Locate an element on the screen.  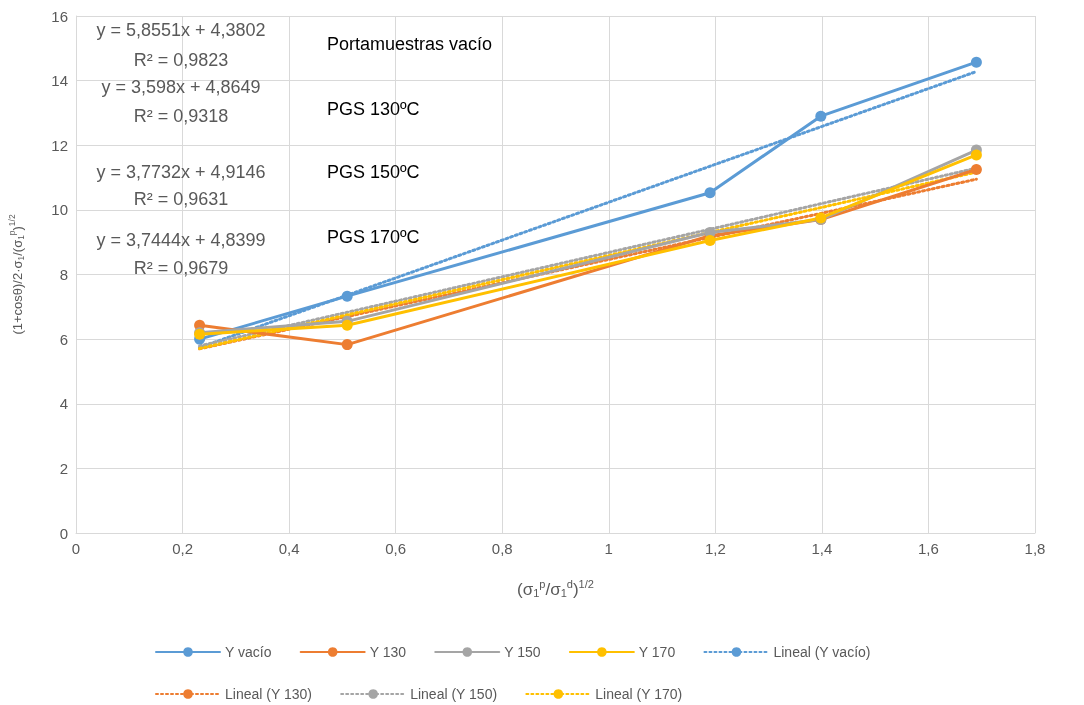
legend-label: Lineal (Y 130) is located at coordinates (268, 694).